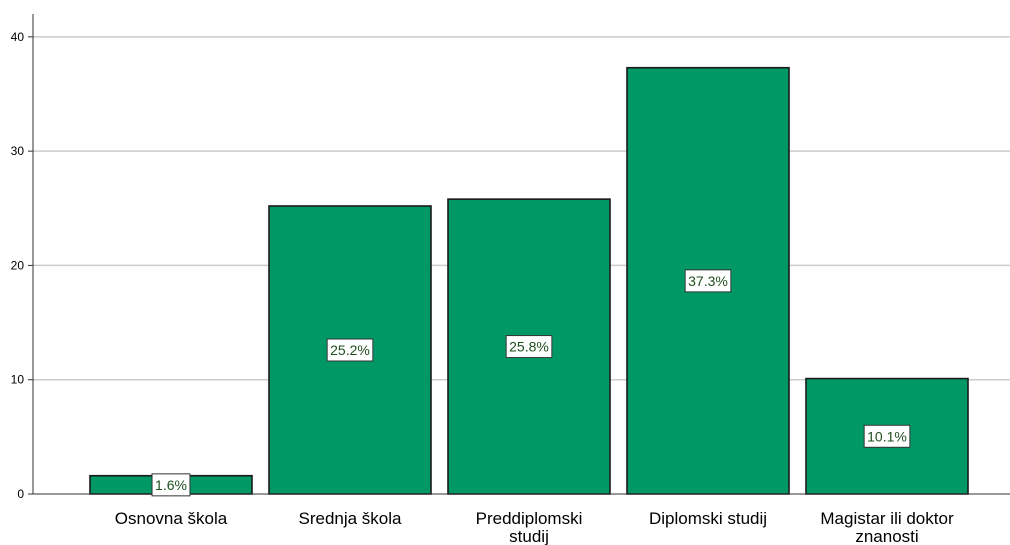 The image size is (1010, 545). I want to click on x-category-label: Diplomski studij, so click(708, 518).